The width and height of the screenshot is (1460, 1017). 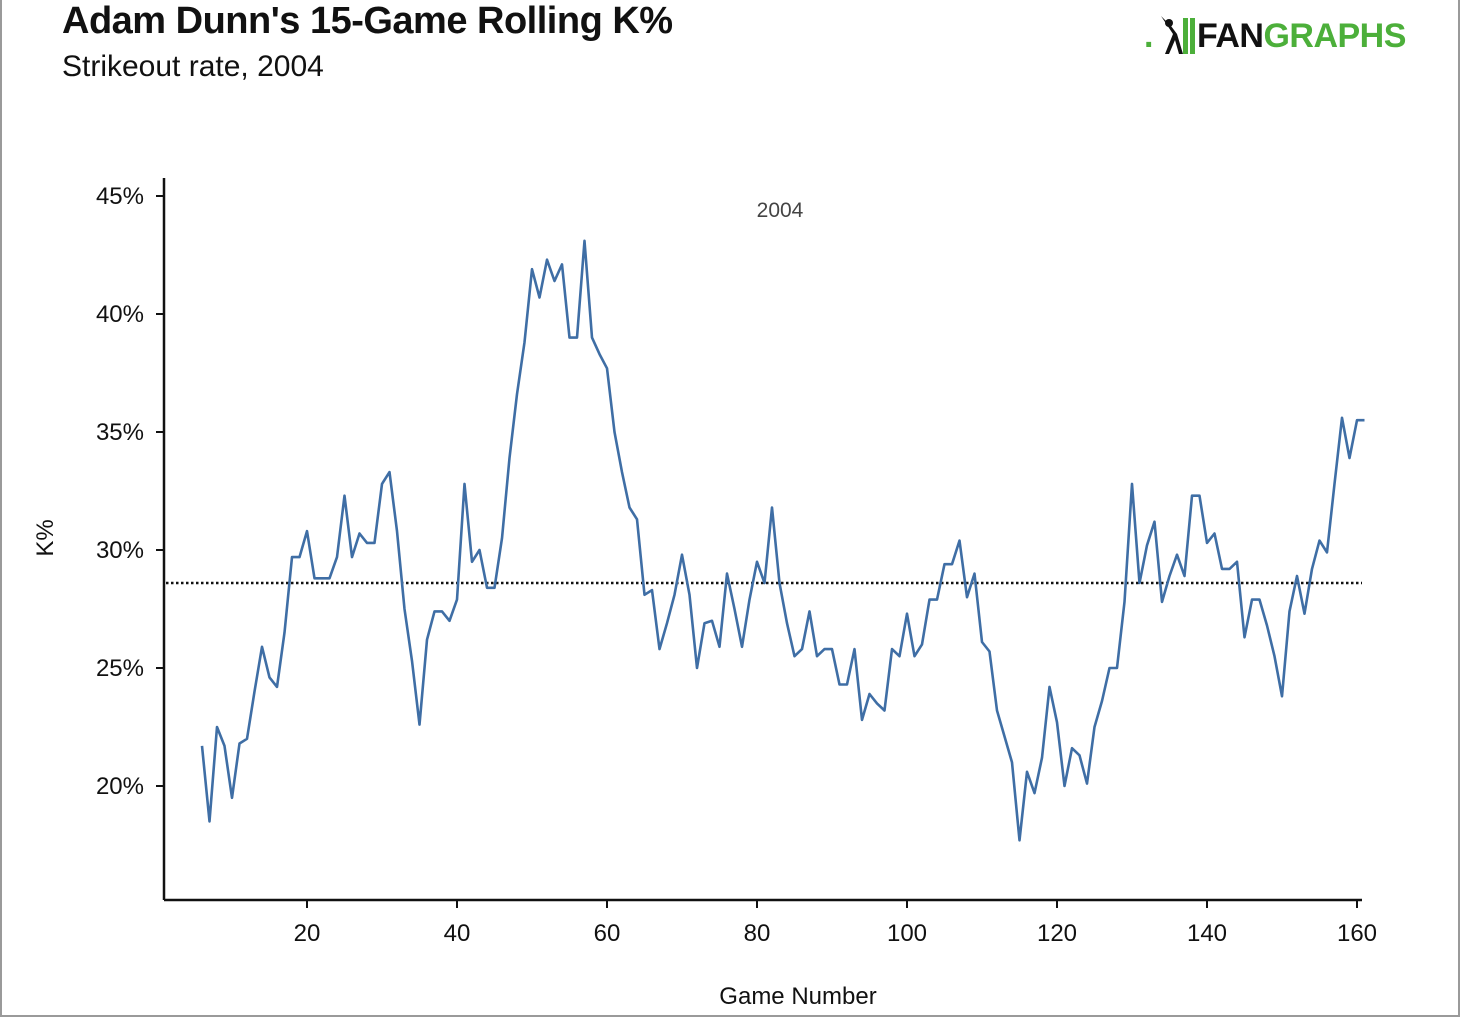 What do you see at coordinates (120, 786) in the screenshot?
I see `y-tick-label: 20%` at bounding box center [120, 786].